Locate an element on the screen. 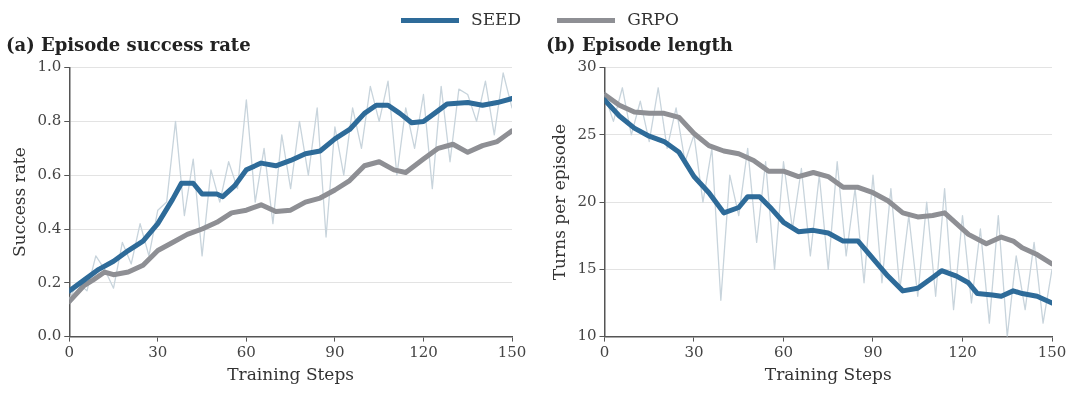  y-tick-label: 20 is located at coordinates (587, 200).